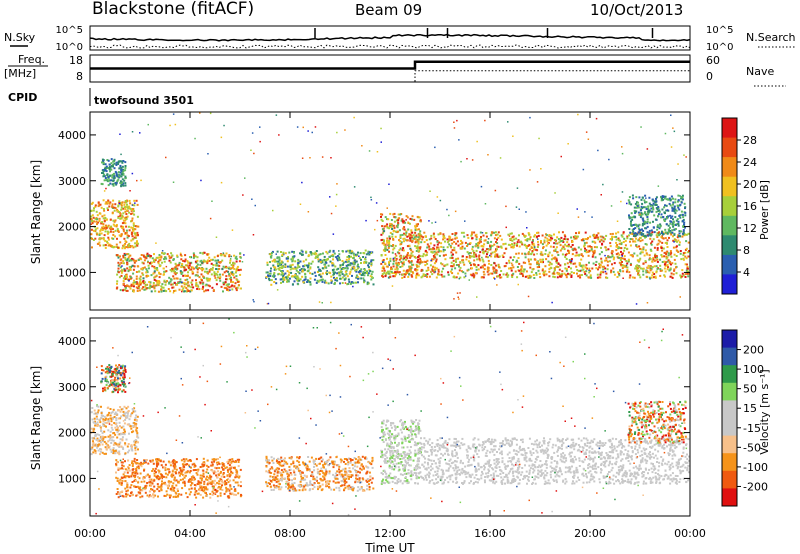 Image resolution: width=800 pixels, height=554 pixels. Describe the element at coordinates (390, 76) in the screenshot. I see `nave-line` at that location.